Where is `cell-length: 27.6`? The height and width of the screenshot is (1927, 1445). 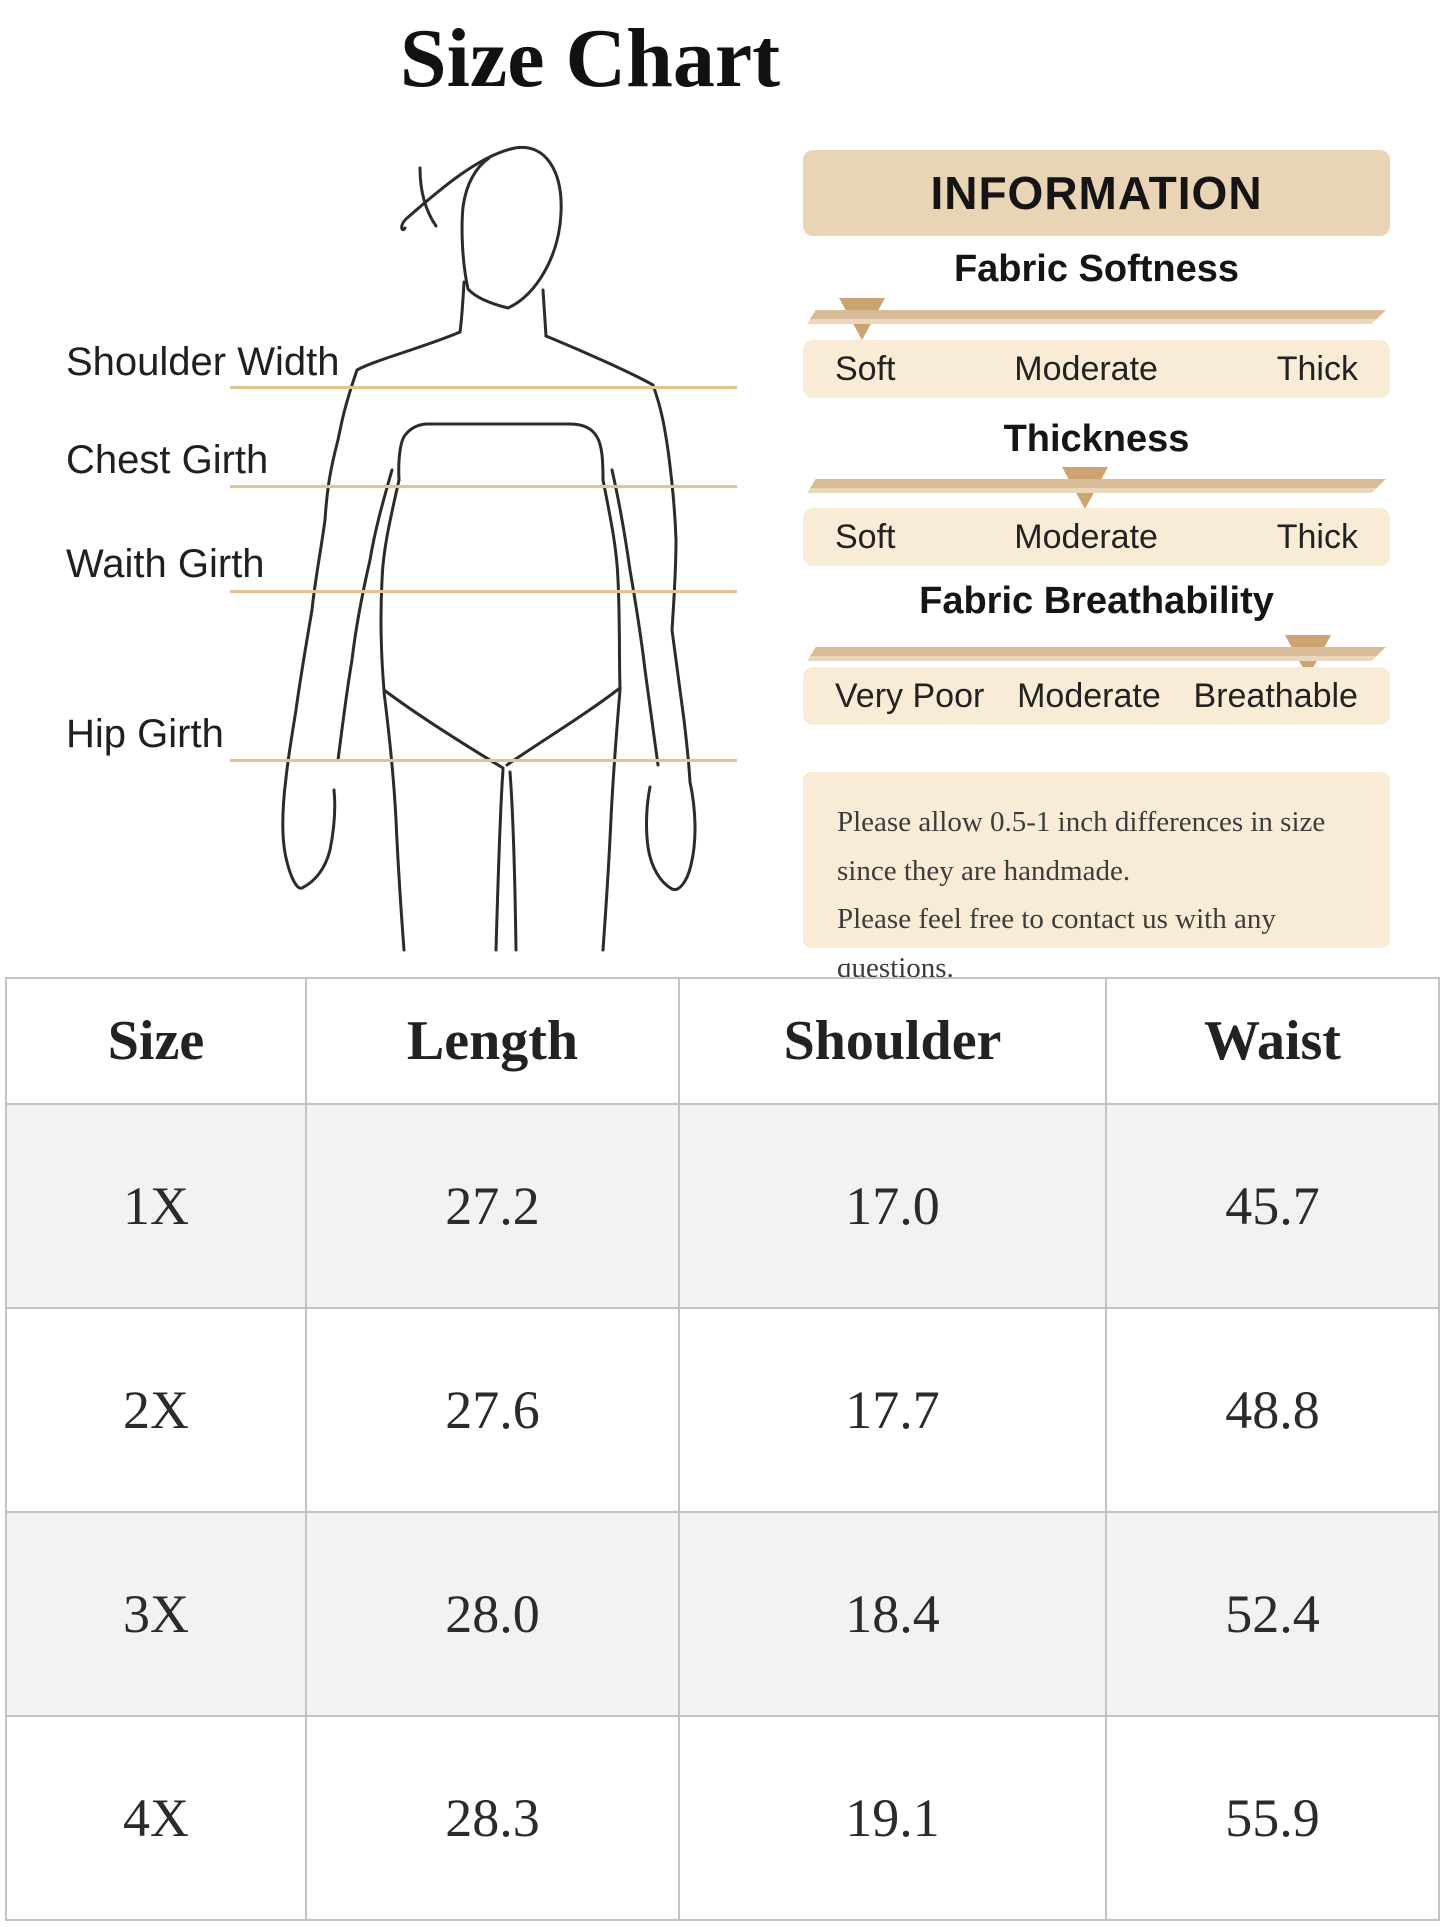 cell-length: 27.6 is located at coordinates (492, 1410).